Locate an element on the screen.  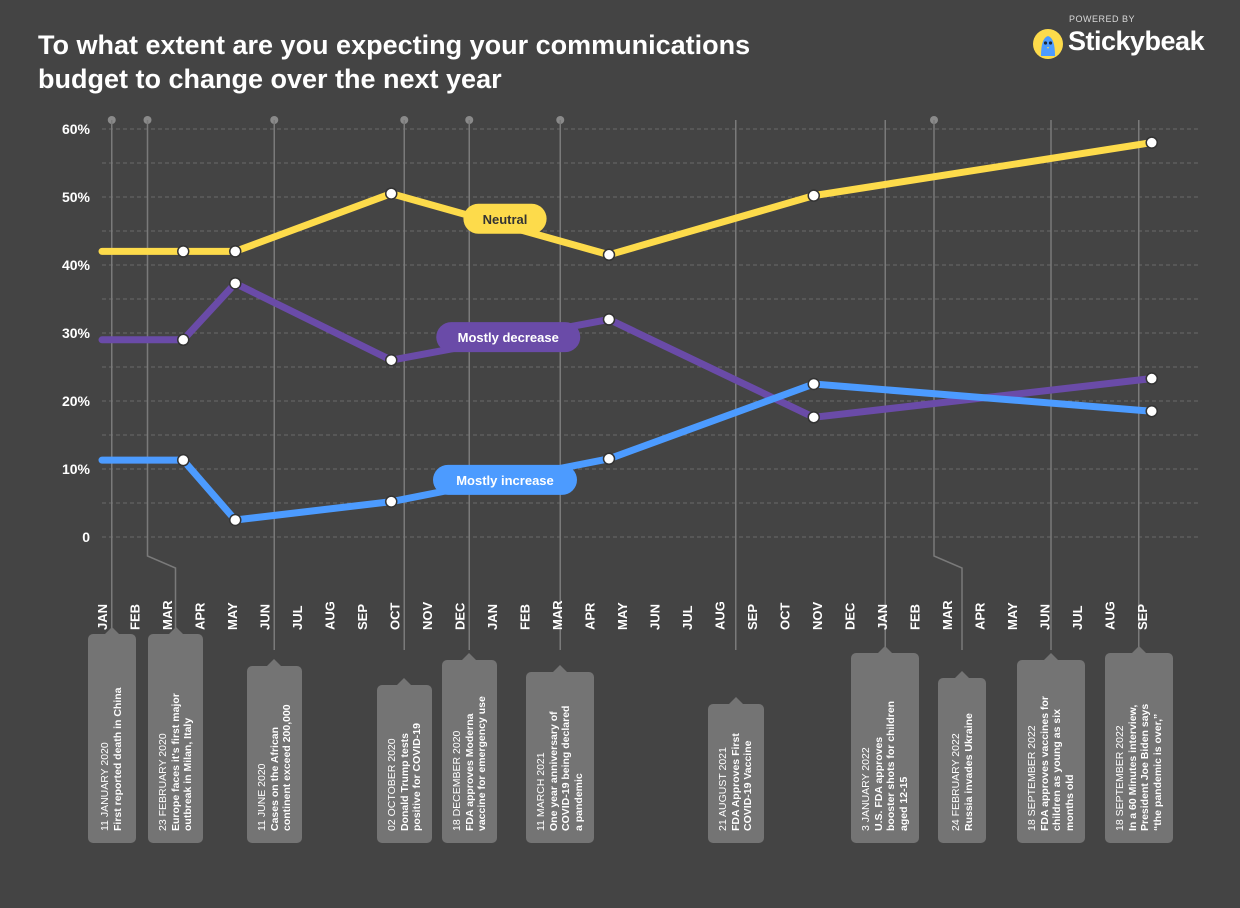
event-description: aged 12-15 is located at coordinates (903, 803).